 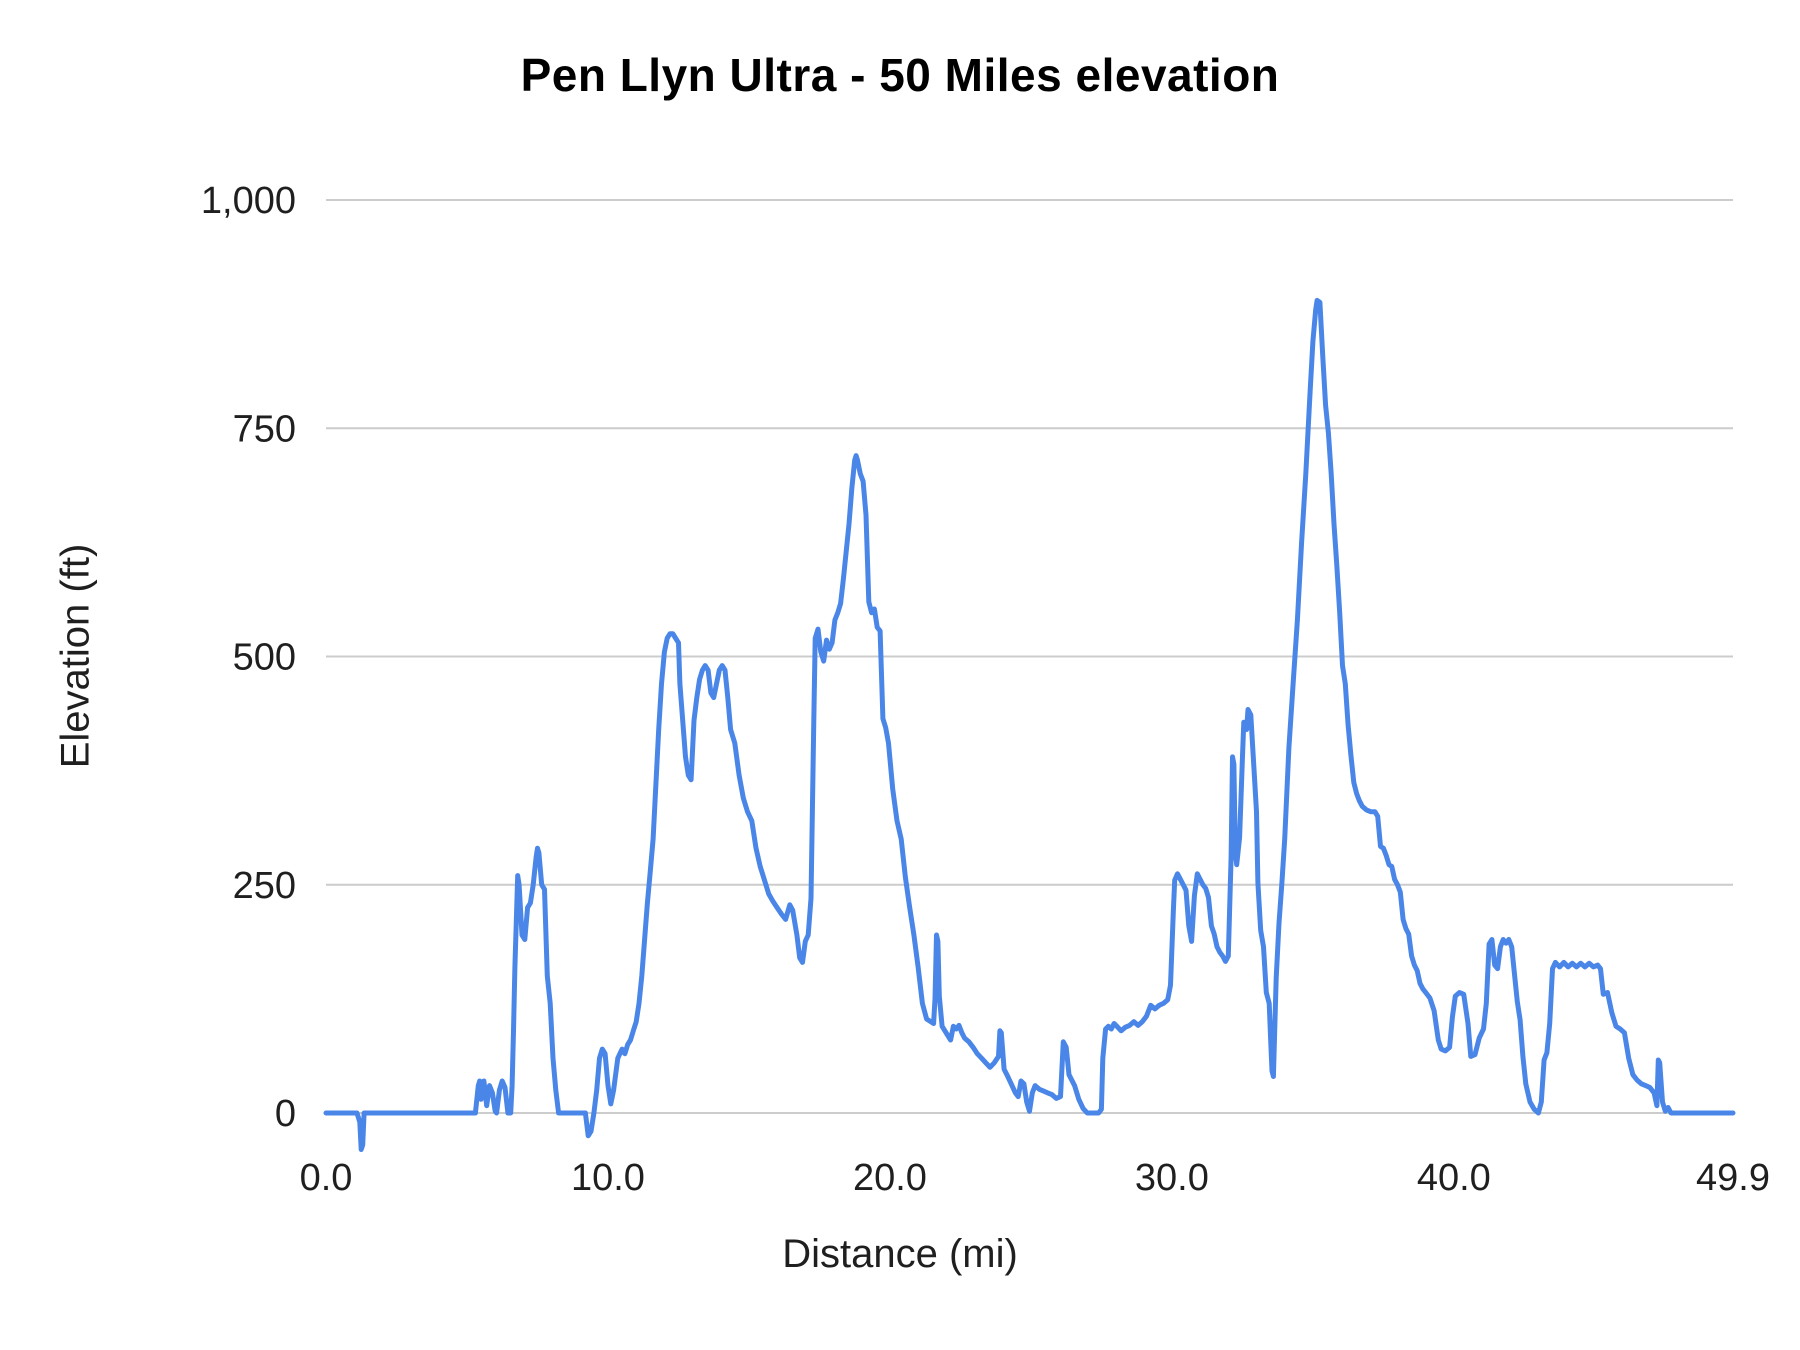 I want to click on y-tick-label: 500, so click(x=264, y=658).